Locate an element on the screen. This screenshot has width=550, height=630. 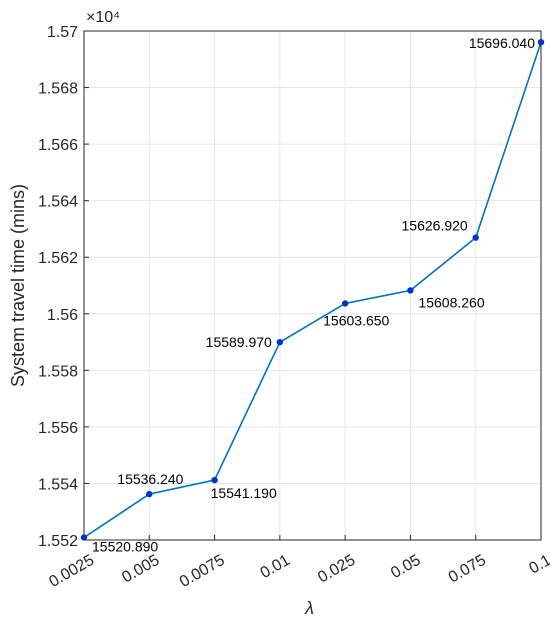
x-tick-label: 0.025 is located at coordinates (336, 569).